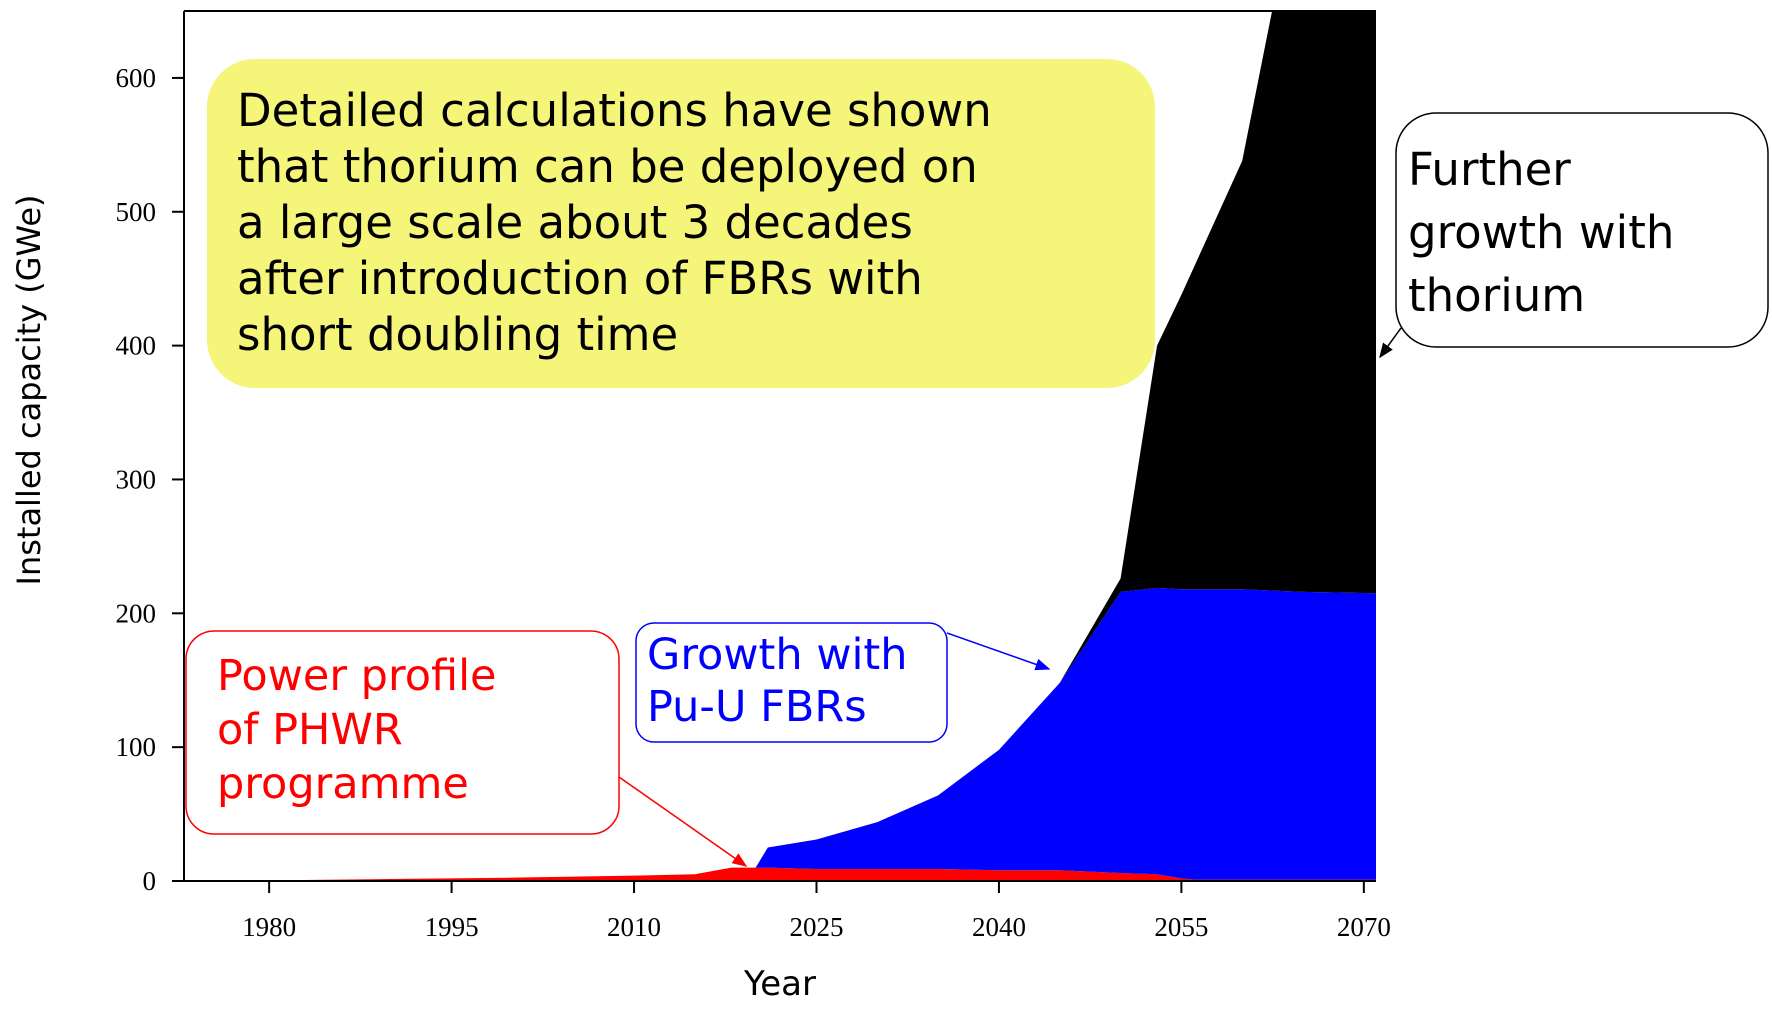  What do you see at coordinates (634, 927) in the screenshot?
I see `x-tick-label: 2010` at bounding box center [634, 927].